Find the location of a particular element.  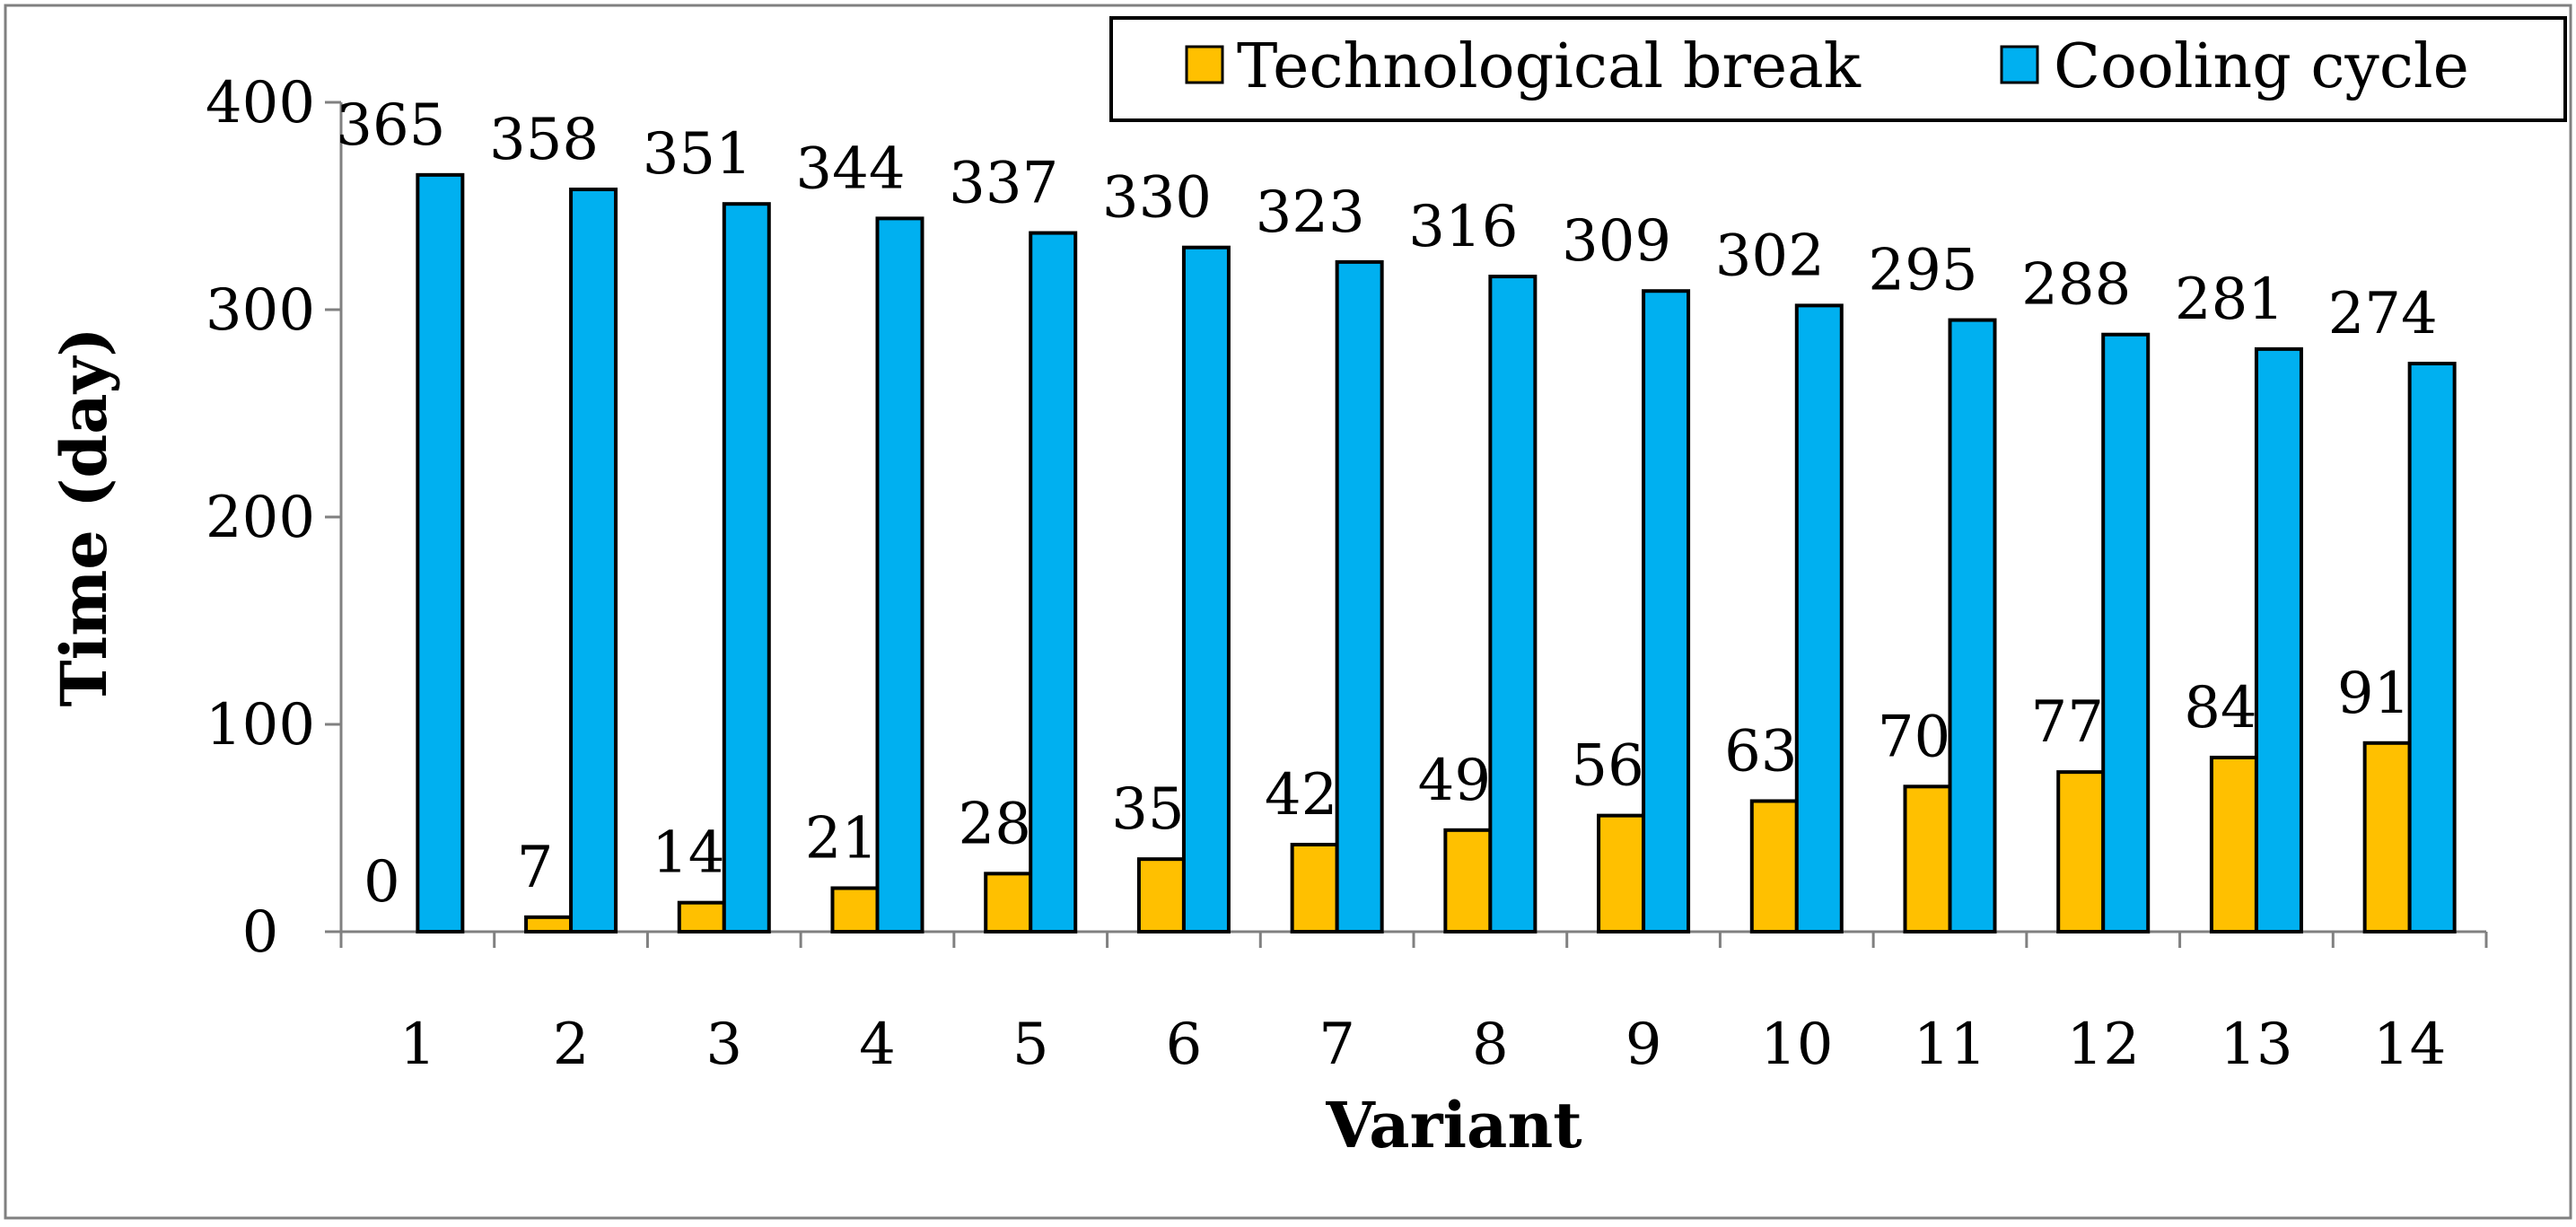

x-tick-label: 14 is located at coordinates (2409, 1045).